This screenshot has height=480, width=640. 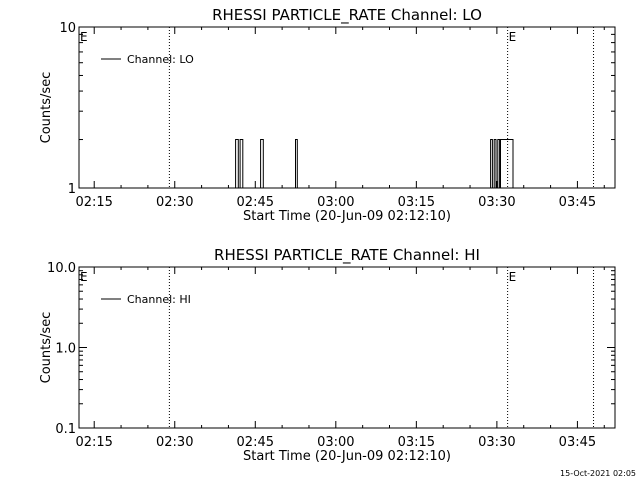 I want to click on chart-title: RHESSI PARTICLE_RATE Channel: HI, so click(x=347, y=255).